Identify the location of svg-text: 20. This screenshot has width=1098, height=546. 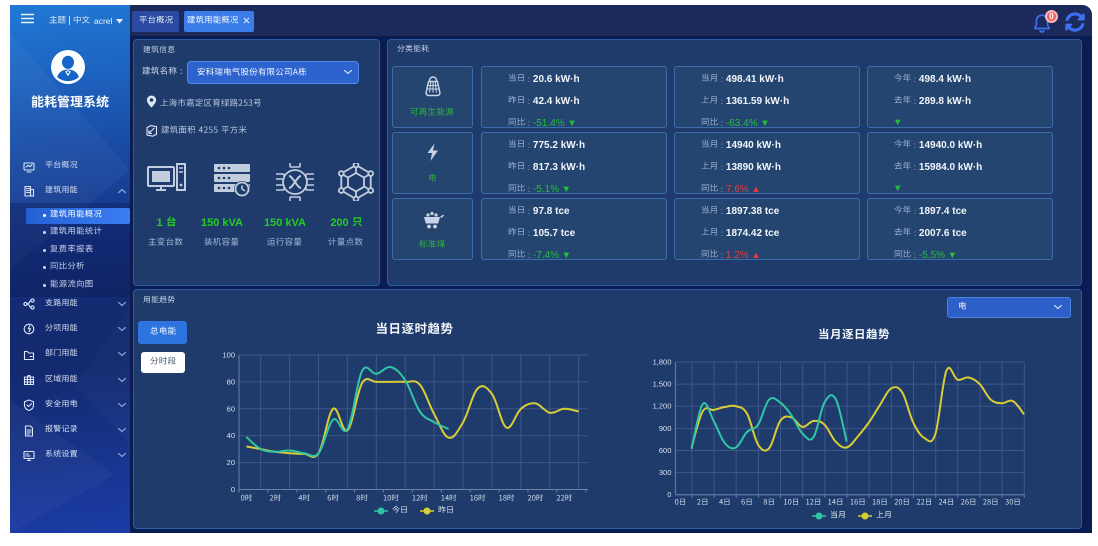
(231, 462).